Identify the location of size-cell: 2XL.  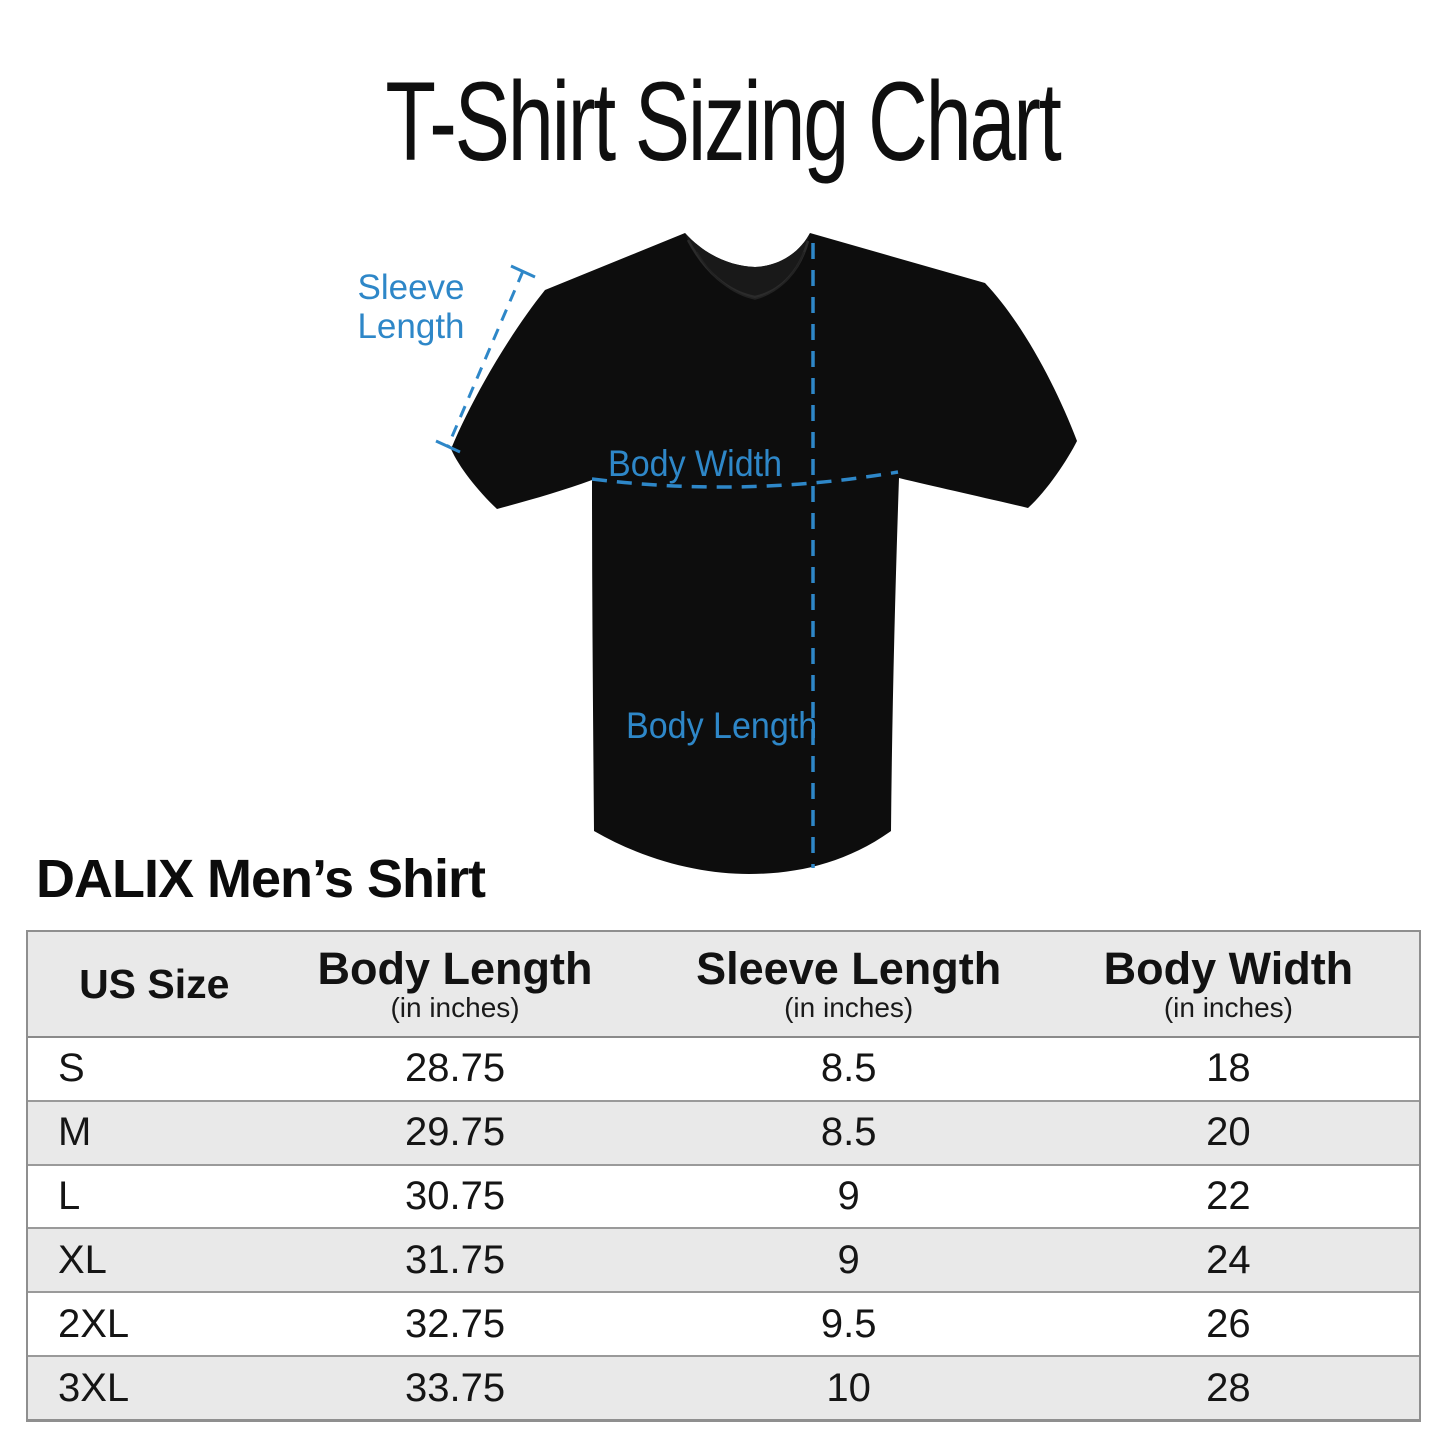
(94, 1323).